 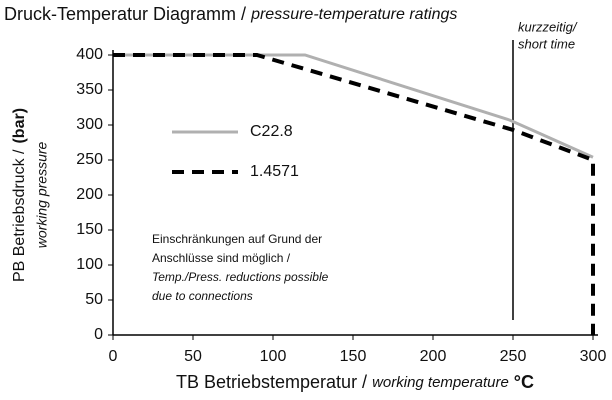 I want to click on note: Temp./Press. reductions possible, so click(x=240, y=277).